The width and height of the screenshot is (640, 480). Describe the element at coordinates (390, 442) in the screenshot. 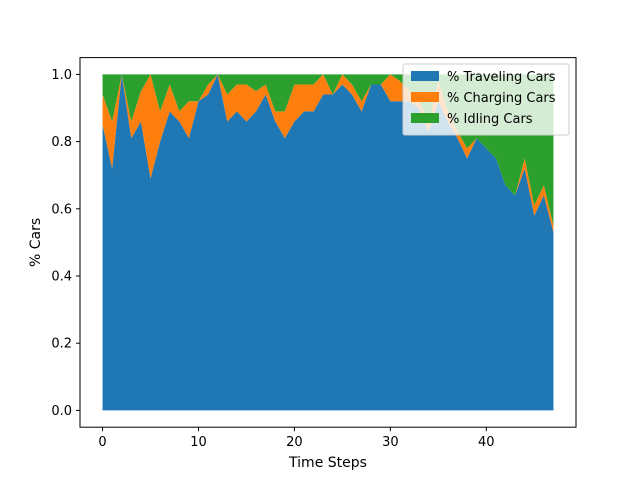

I see `x-tick-label: 30` at that location.